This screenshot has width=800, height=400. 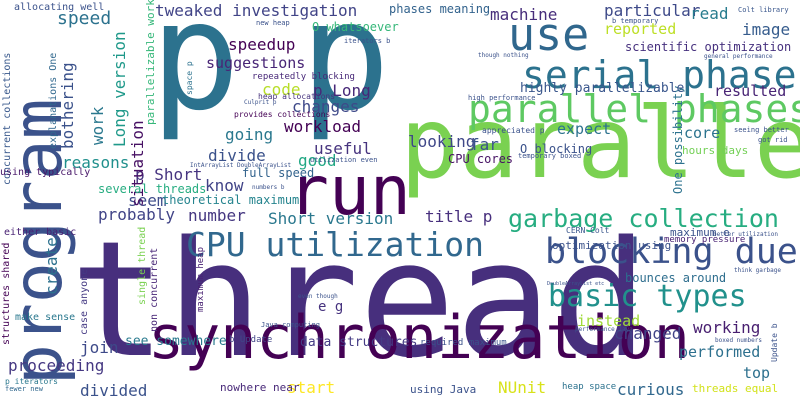 I want to click on word-cloud-word: suggestions, so click(x=256, y=63).